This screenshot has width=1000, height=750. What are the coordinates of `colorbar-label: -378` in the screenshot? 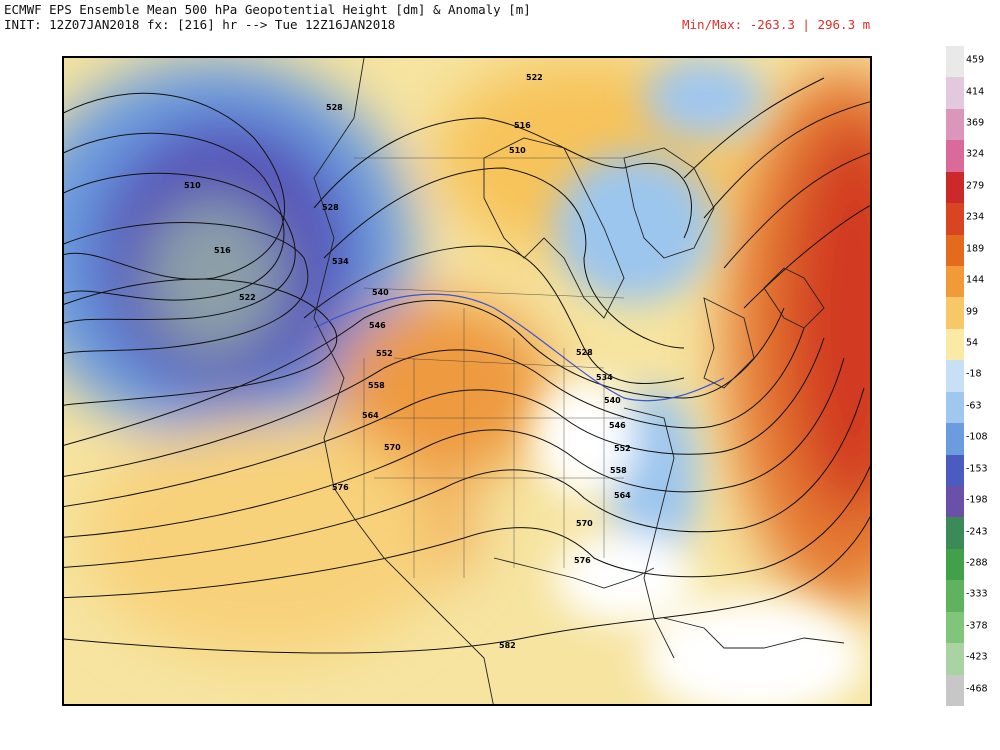 It's located at (977, 626).